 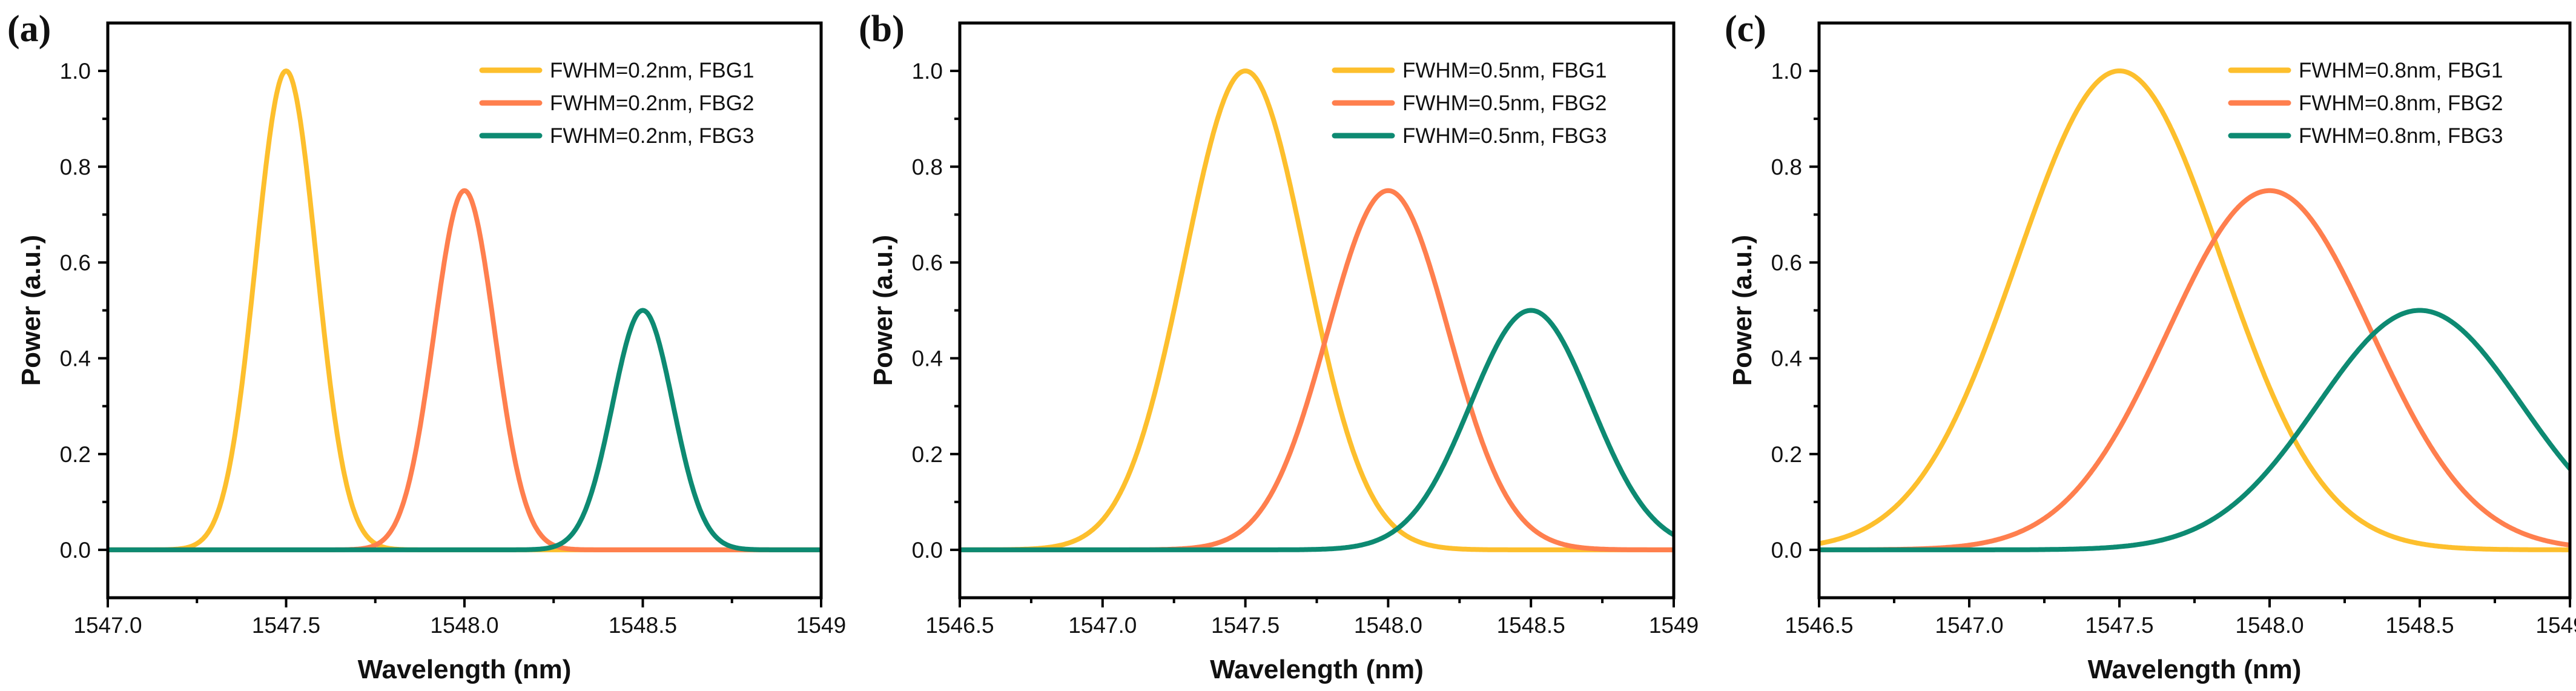 I want to click on legend-label-fbg2: FWHM=0.2nm, FBG2, so click(x=652, y=103).